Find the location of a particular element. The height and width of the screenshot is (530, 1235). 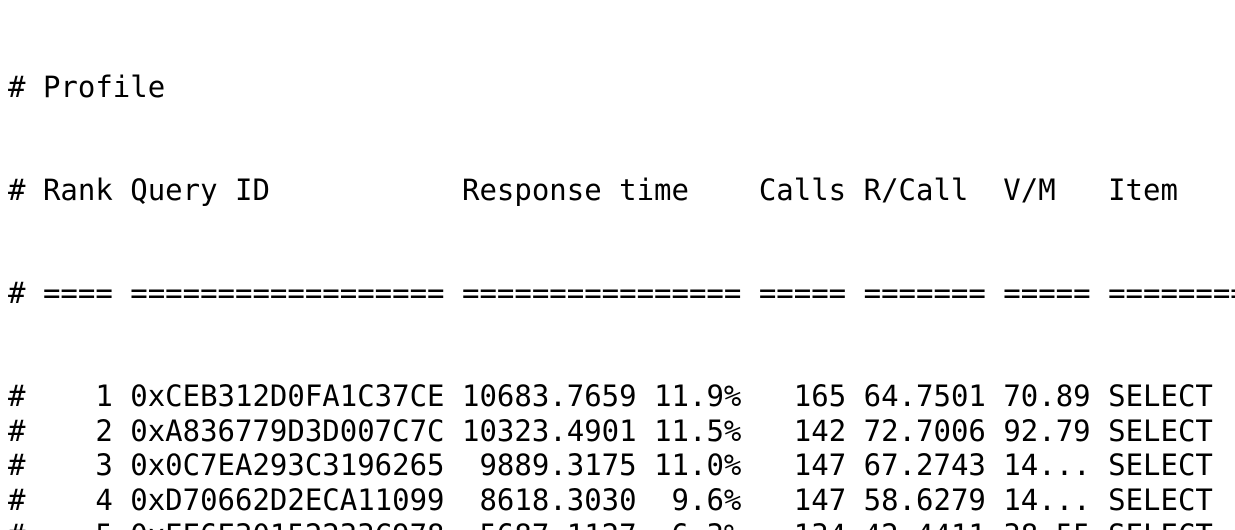

header-calls: Calls is located at coordinates (802, 189).